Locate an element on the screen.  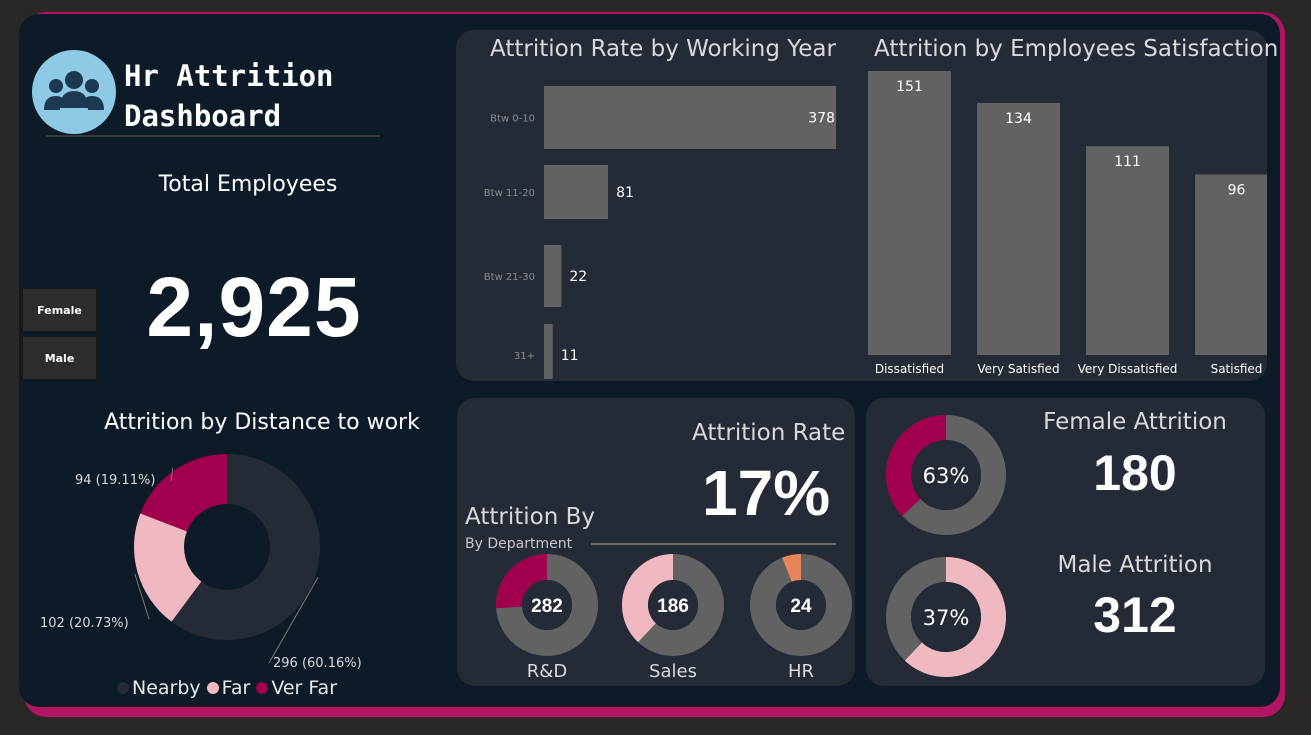
attrition-rate-label: Attrition Rate is located at coordinates (769, 433).